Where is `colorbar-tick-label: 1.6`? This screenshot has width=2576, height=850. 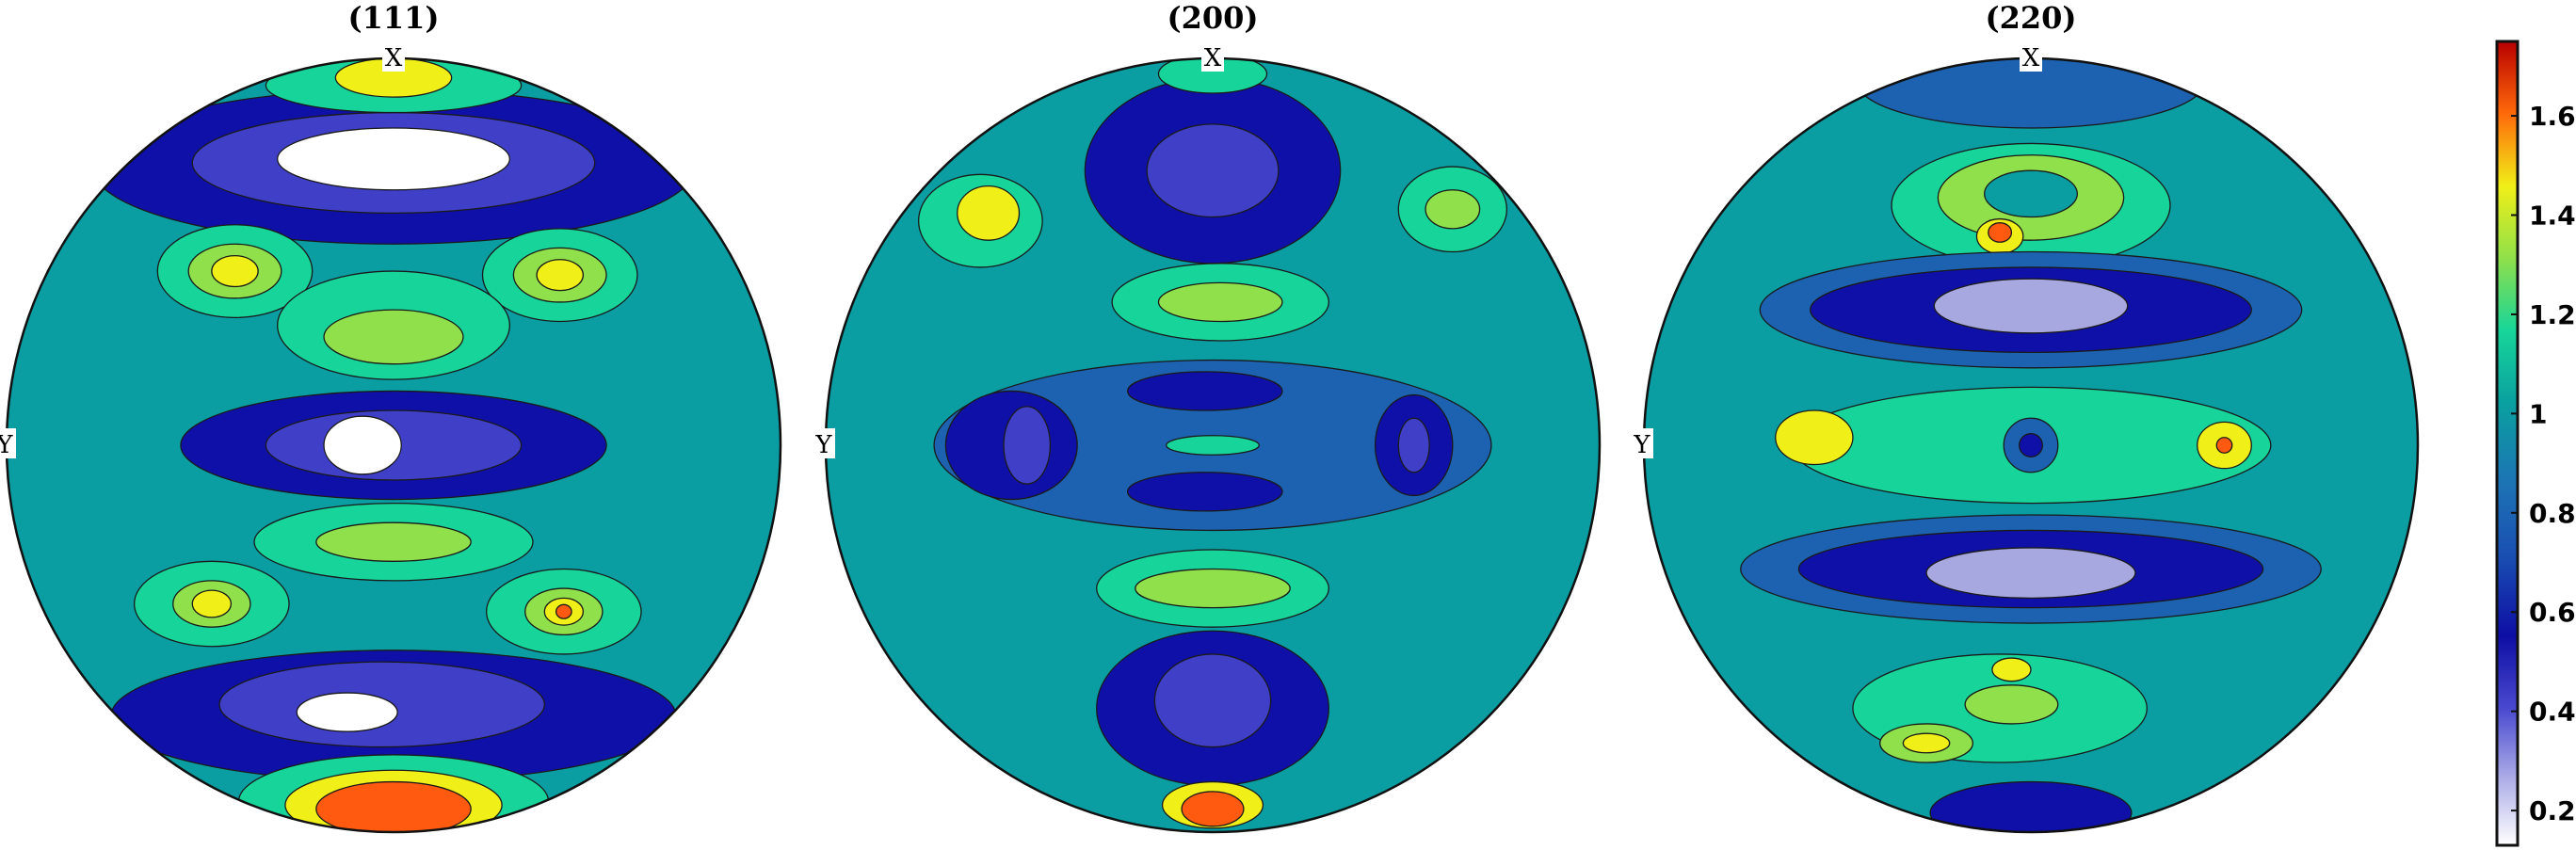
colorbar-tick-label: 1.6 is located at coordinates (2552, 116).